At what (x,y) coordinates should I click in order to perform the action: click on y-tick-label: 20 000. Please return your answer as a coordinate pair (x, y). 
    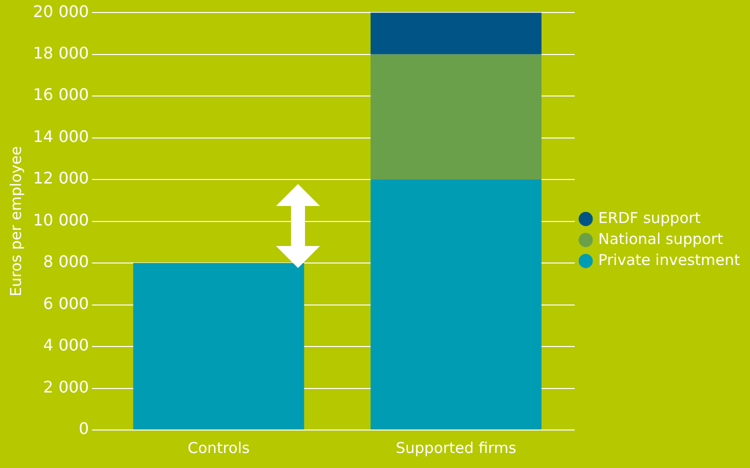
    Looking at the image, I should click on (61, 11).